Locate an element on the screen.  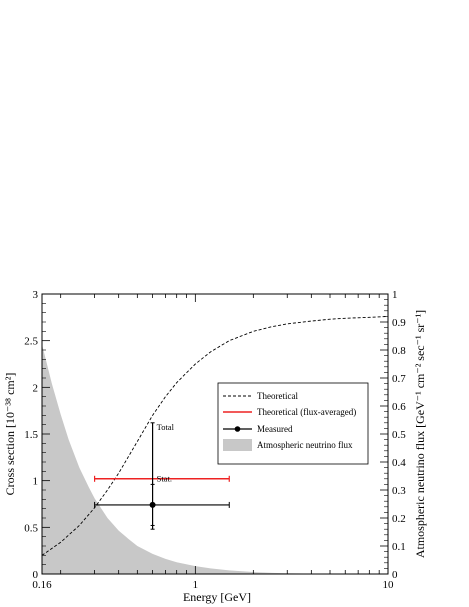
y-tick-label: 3 is located at coordinates (36, 295).